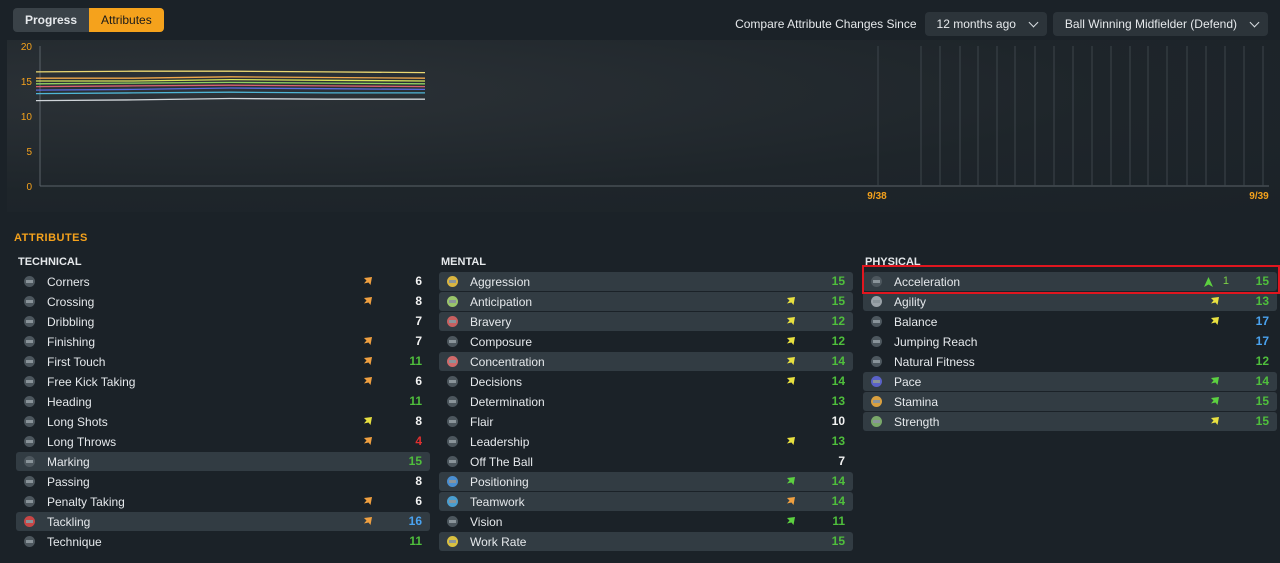 The height and width of the screenshot is (563, 1280). I want to click on attribute-name: Stamina, so click(916, 402).